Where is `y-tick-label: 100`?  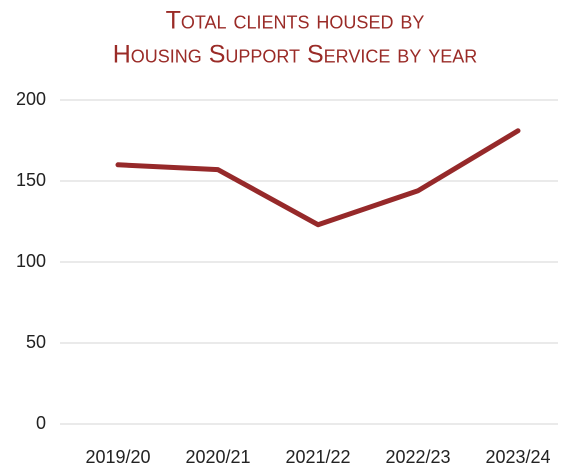
y-tick-label: 100 is located at coordinates (31, 261).